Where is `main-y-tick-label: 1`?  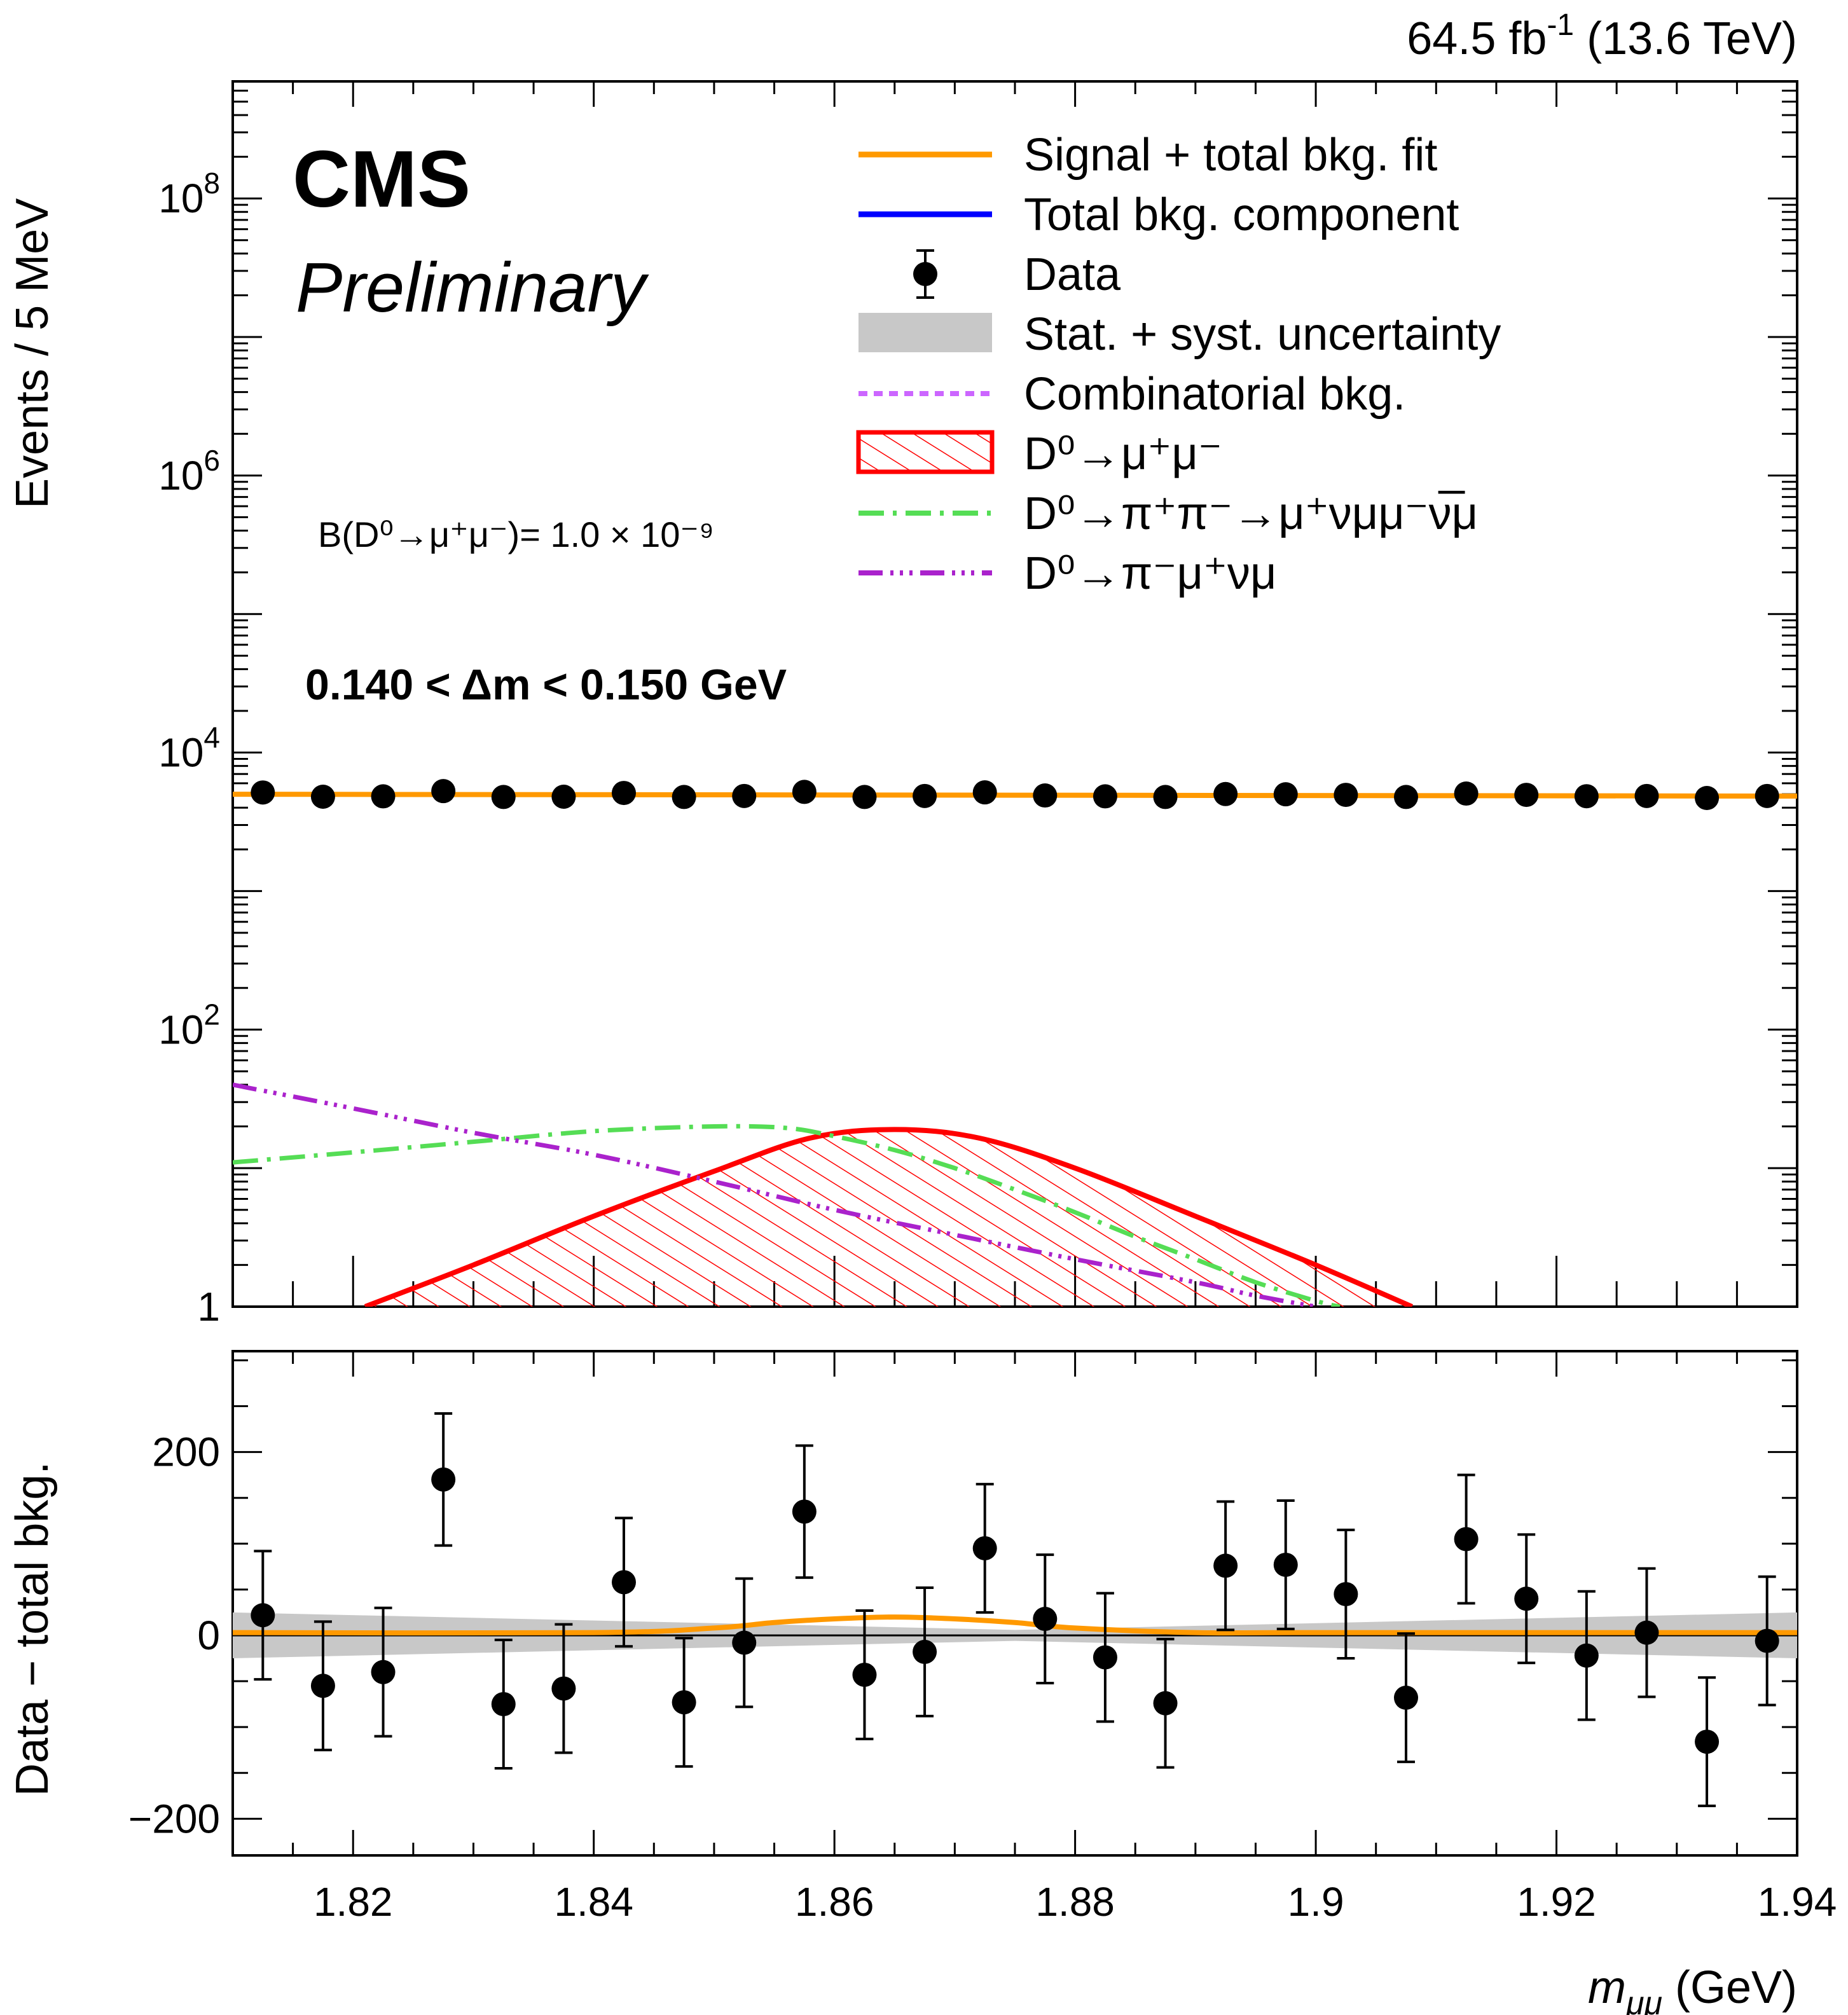 main-y-tick-label: 1 is located at coordinates (208, 1307).